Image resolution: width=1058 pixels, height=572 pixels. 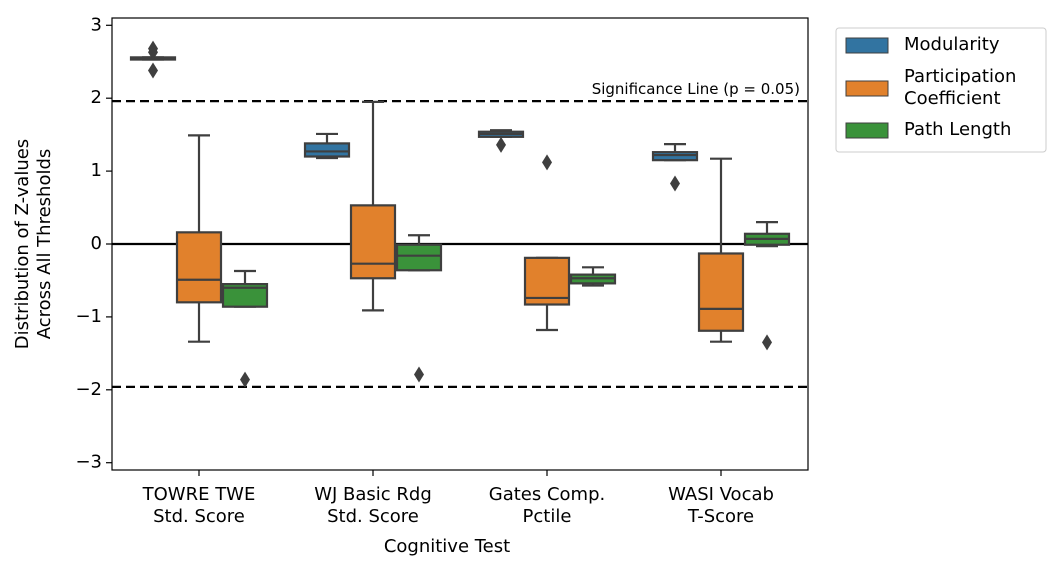 What do you see at coordinates (96, 243) in the screenshot?
I see `y-tick-label: 0` at bounding box center [96, 243].